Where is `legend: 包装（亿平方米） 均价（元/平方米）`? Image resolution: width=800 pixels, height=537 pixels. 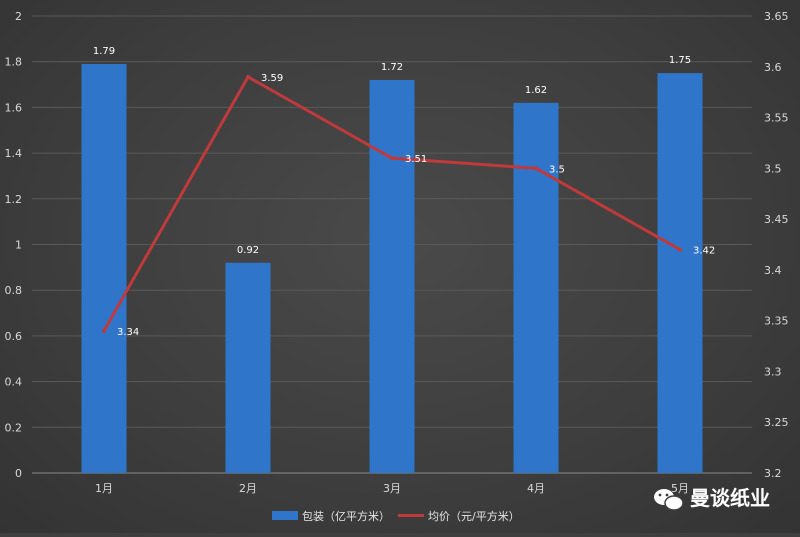
legend: 包装（亿平方米） 均价（元/平方米） is located at coordinates (396, 516).